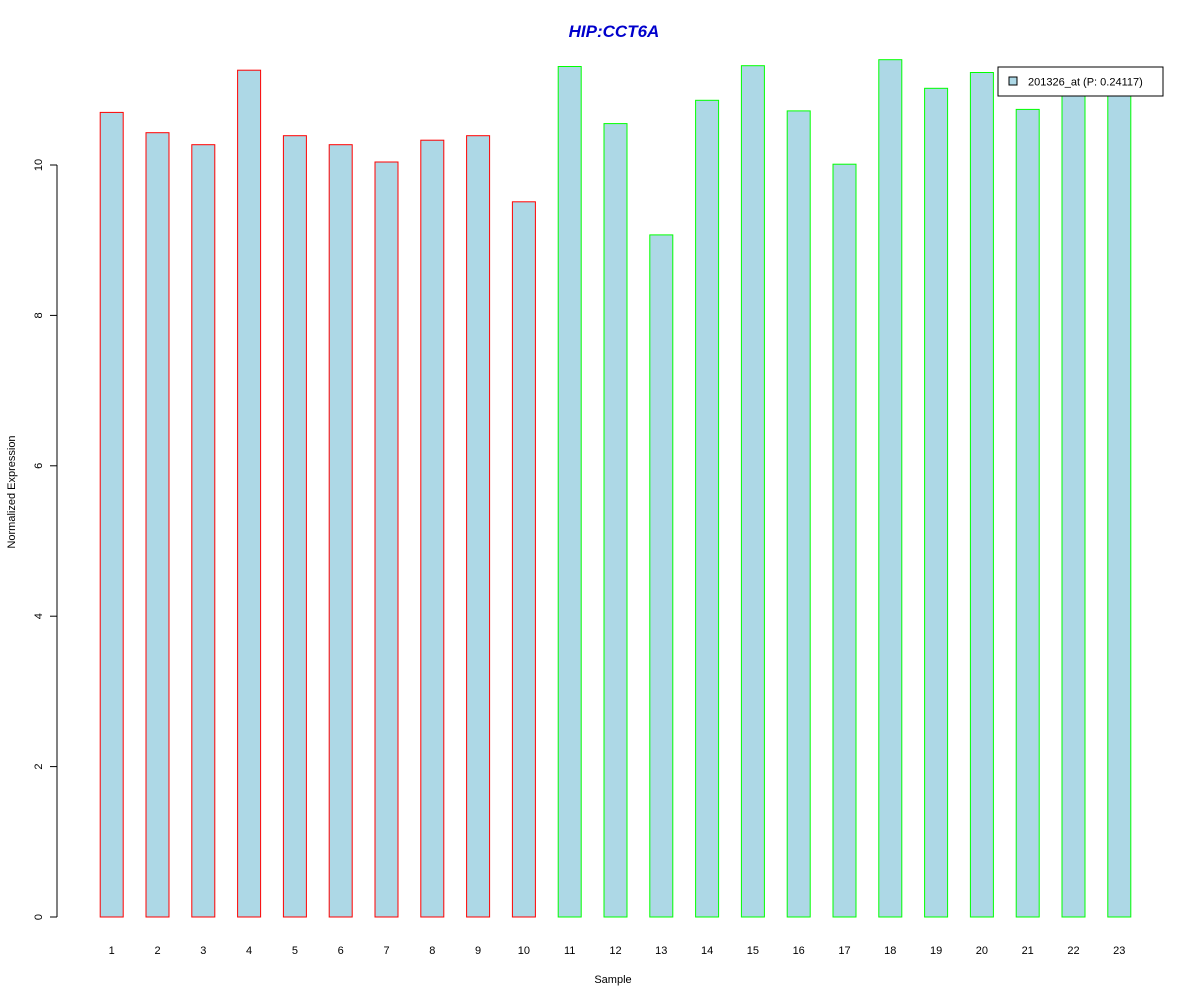  What do you see at coordinates (615, 951) in the screenshot?
I see `x-tick-label: 12` at bounding box center [615, 951].